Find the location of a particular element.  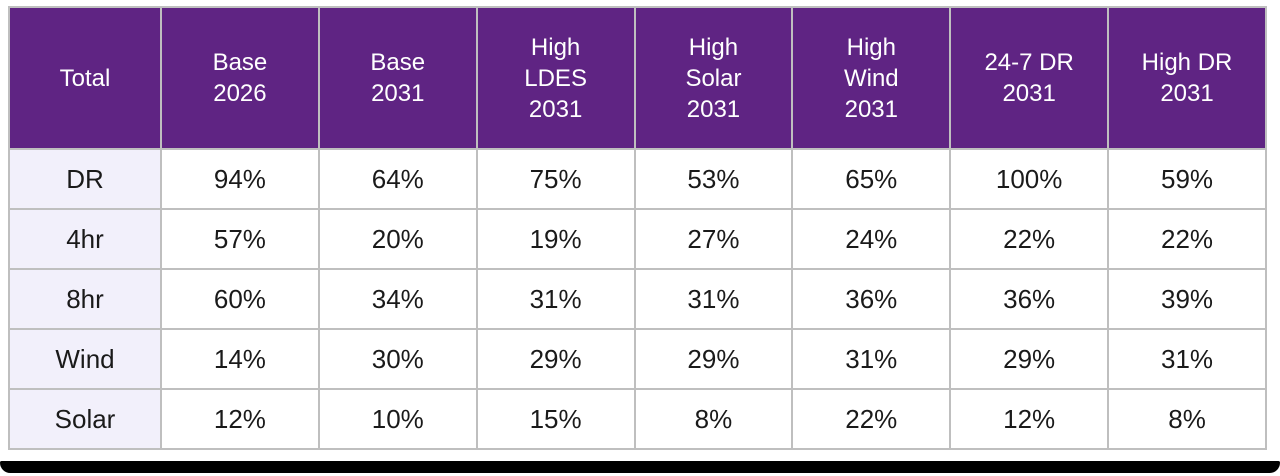

value-cell: 57% is located at coordinates (240, 239).